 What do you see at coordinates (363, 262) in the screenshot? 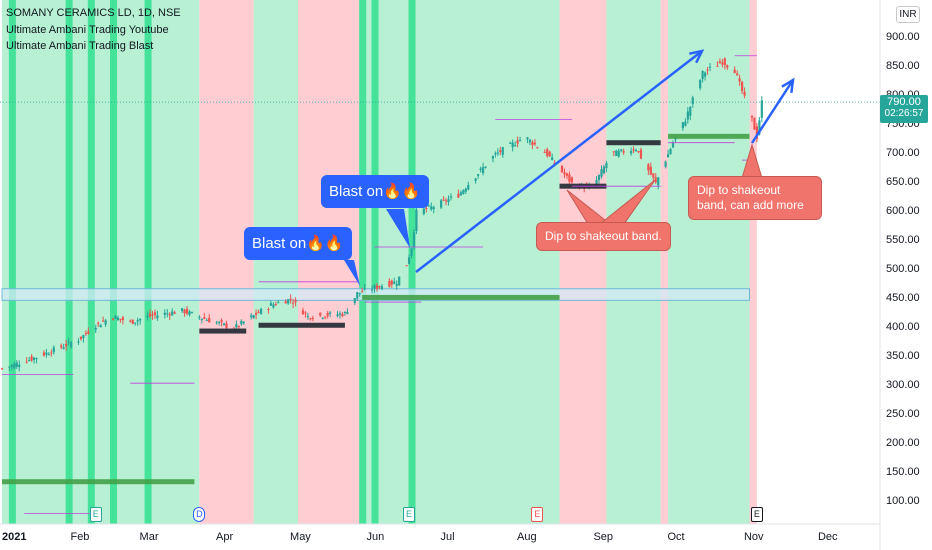
I see `blast-bar` at bounding box center [363, 262].